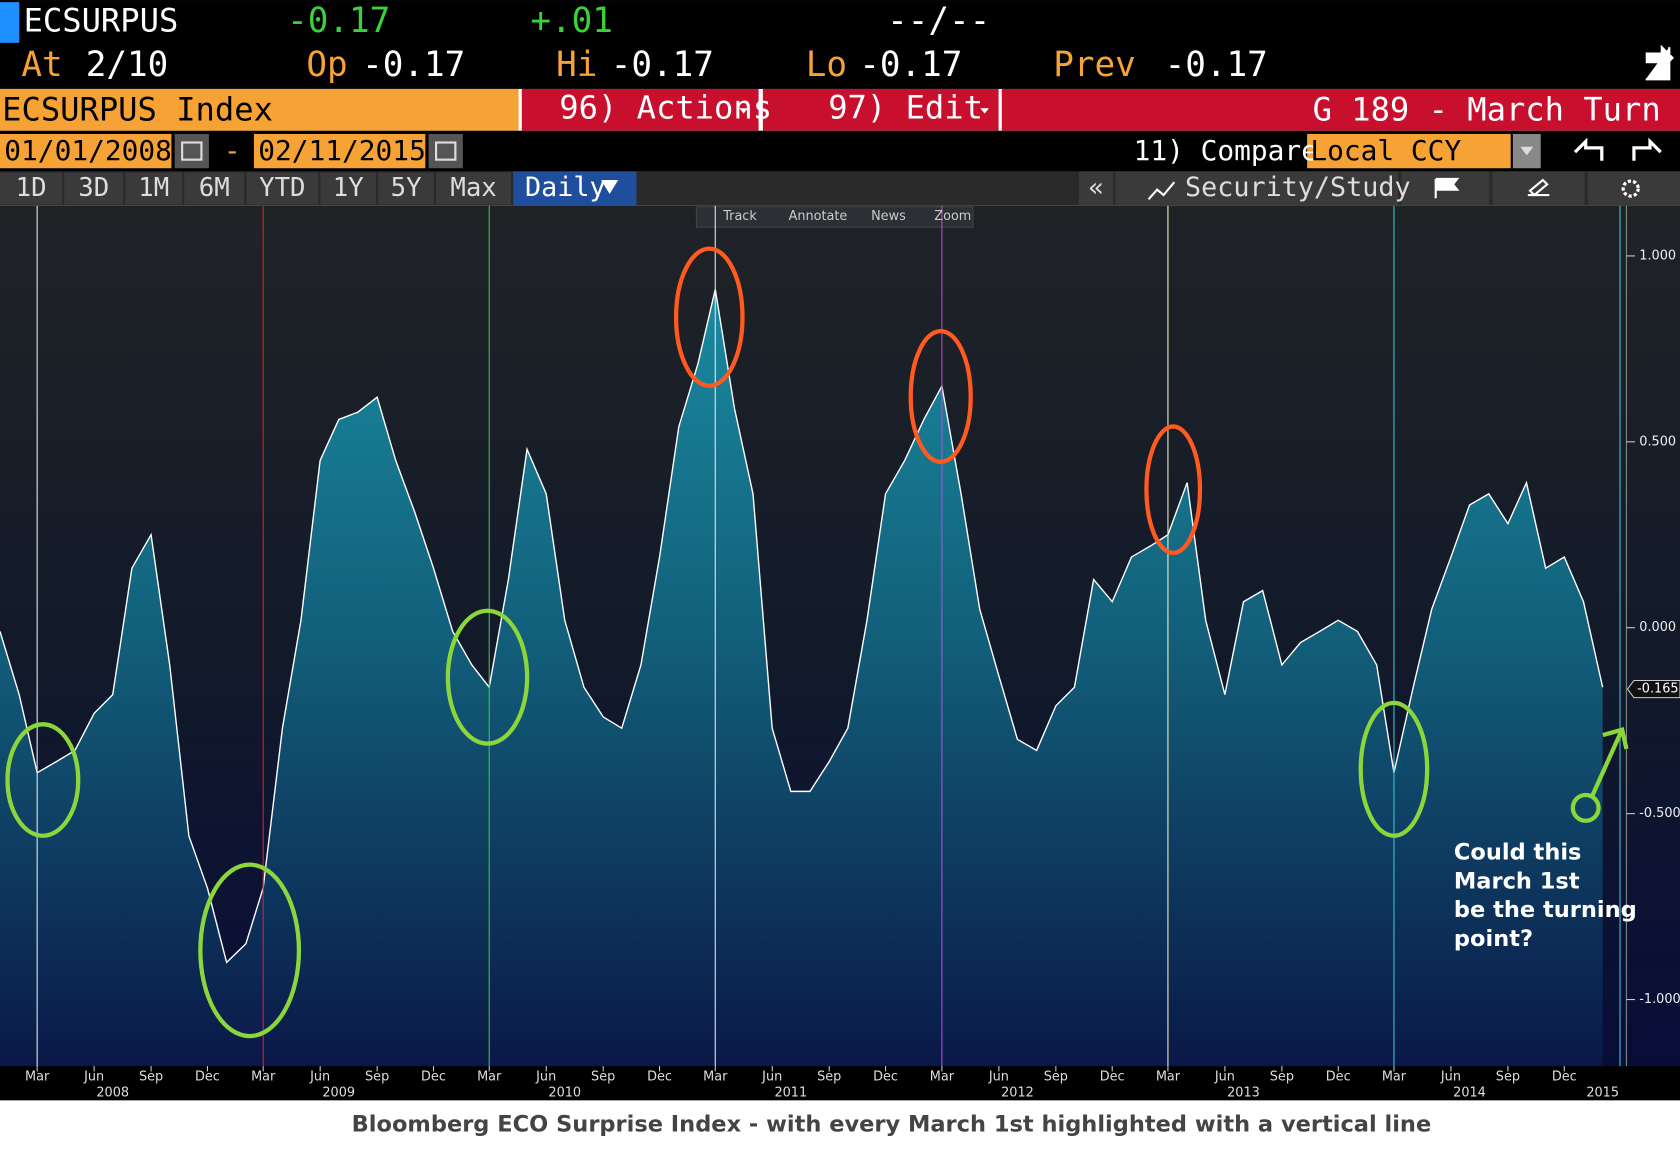 The image size is (1680, 1150). I want to click on collapse-label: «, so click(1095, 188).